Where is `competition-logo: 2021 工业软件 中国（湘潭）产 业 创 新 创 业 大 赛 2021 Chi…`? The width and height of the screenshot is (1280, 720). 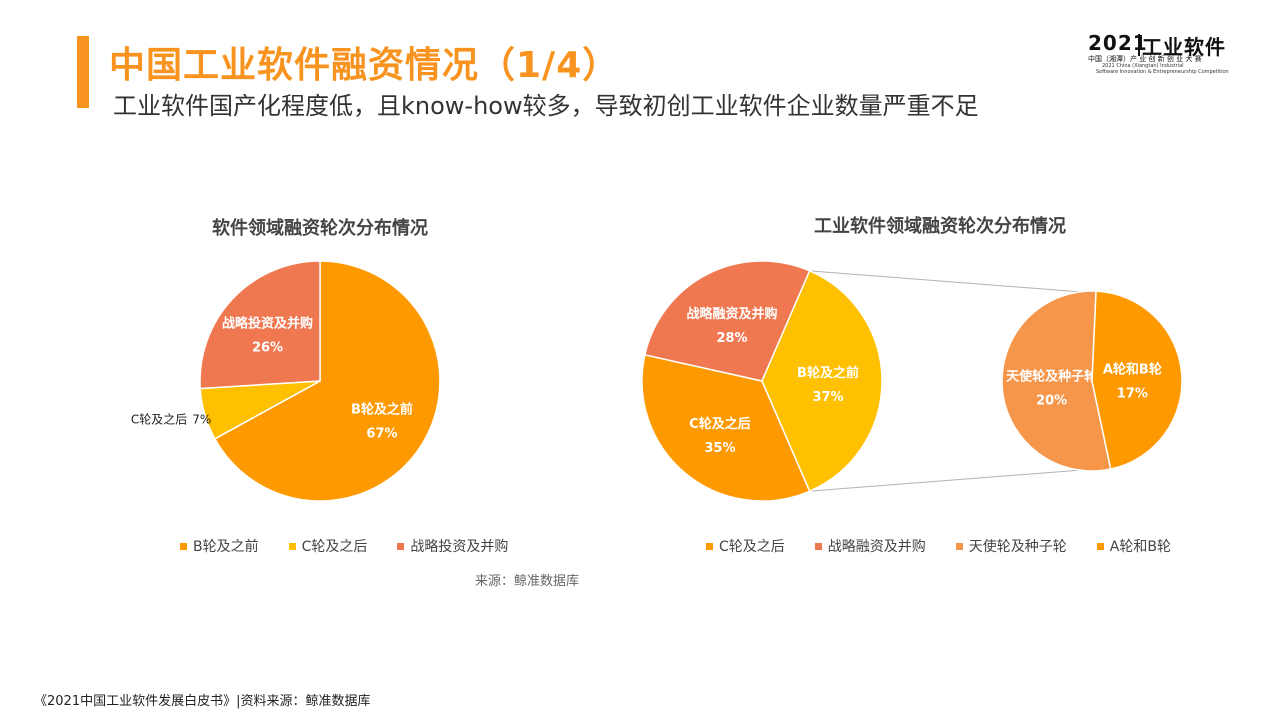
competition-logo: 2021 工业软件 中国（湘潭）产 业 创 新 创 业 大 赛 2021 Chi… is located at coordinates (1163, 53).